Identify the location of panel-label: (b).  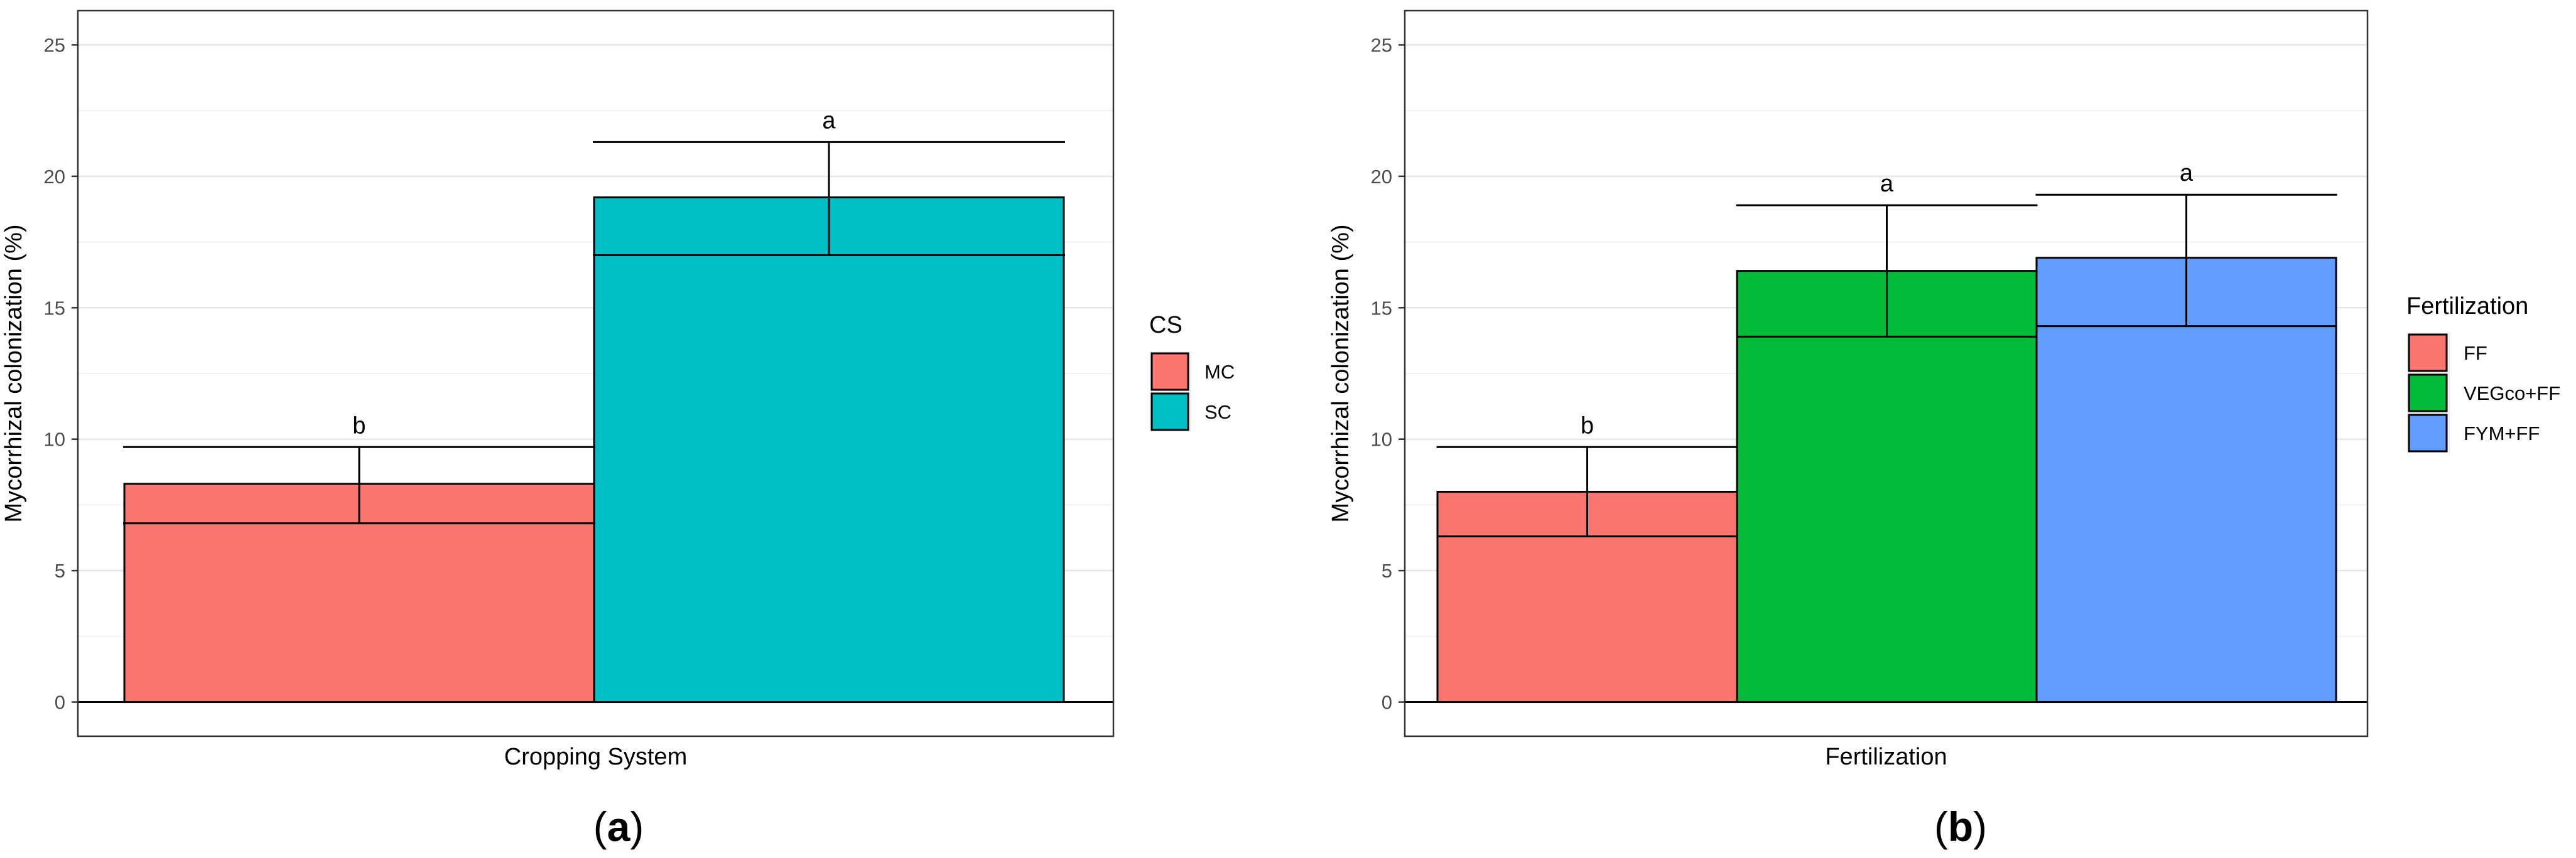
(1960, 826).